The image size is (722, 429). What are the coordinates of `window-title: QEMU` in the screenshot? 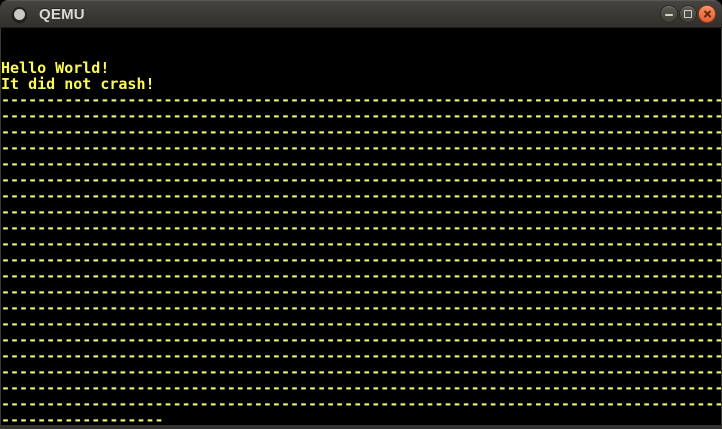 It's located at (62, 14).